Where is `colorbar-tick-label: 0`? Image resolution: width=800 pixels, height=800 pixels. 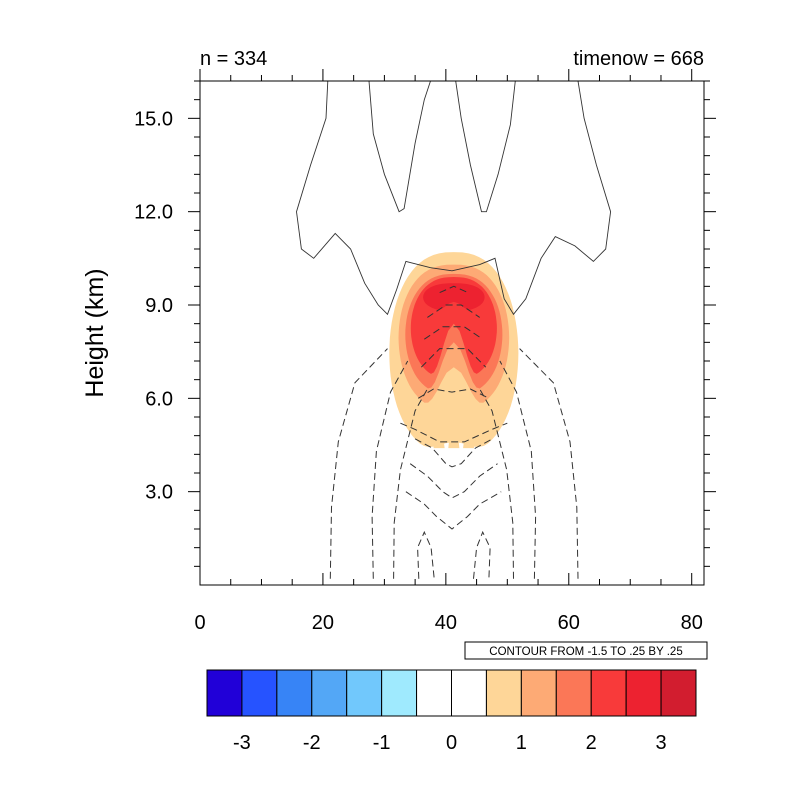 colorbar-tick-label: 0 is located at coordinates (451, 743).